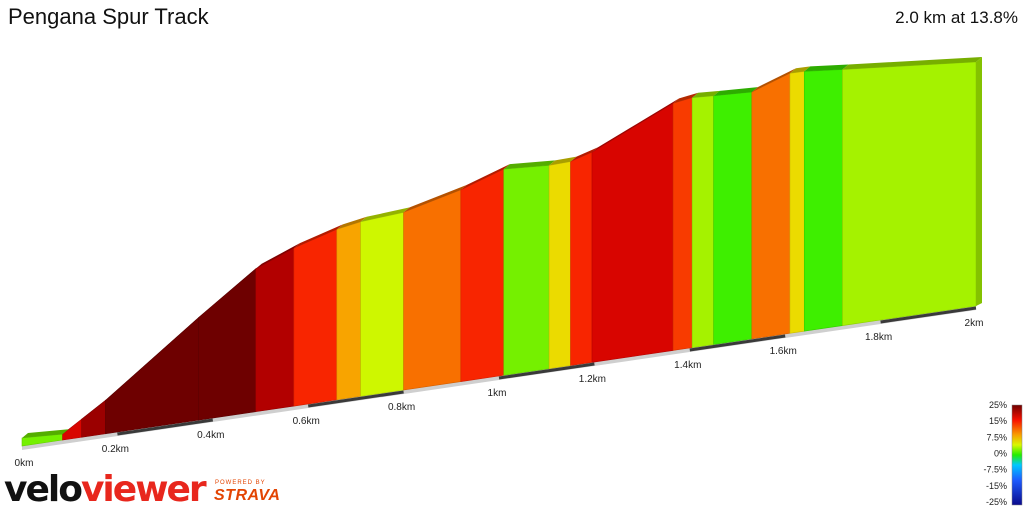  What do you see at coordinates (996, 437) in the screenshot?
I see `legend-label-2: 7.5%` at bounding box center [996, 437].